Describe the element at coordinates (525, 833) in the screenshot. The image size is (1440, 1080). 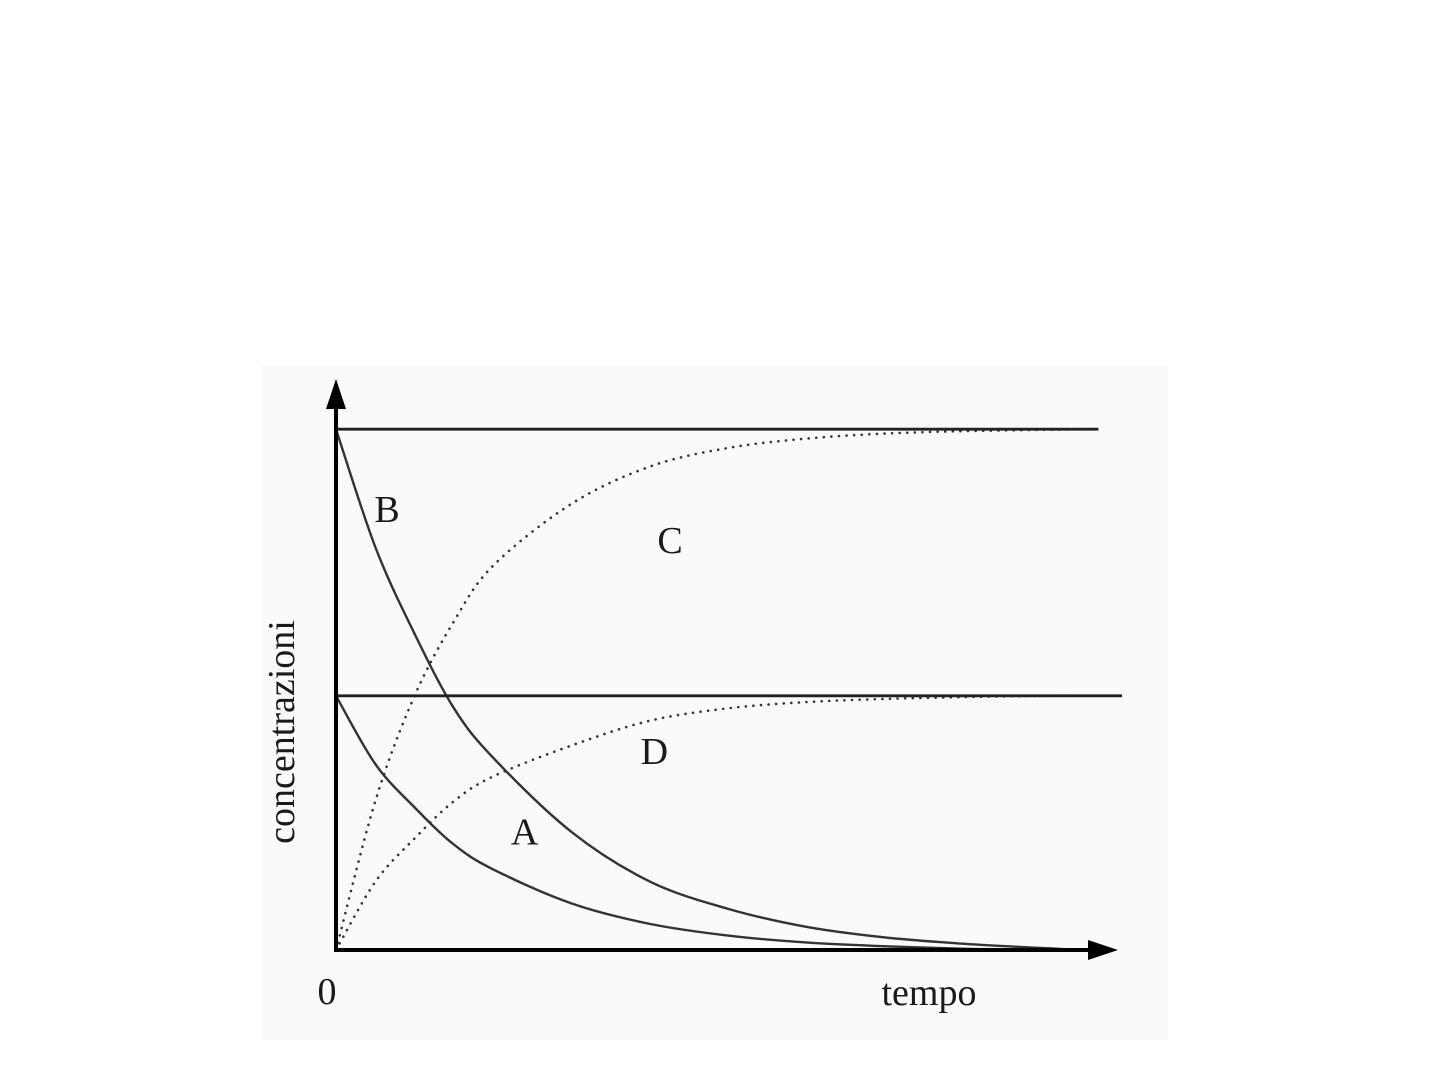
I see `curve-label-a: A` at that location.